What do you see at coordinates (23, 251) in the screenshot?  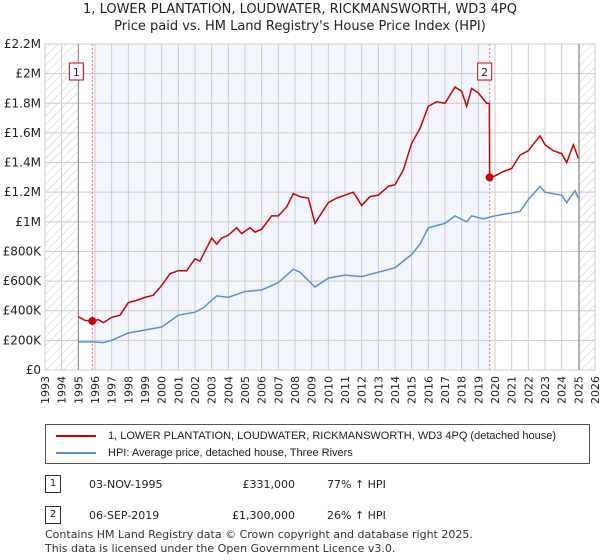 I see `y-tick-label: £800K` at bounding box center [23, 251].